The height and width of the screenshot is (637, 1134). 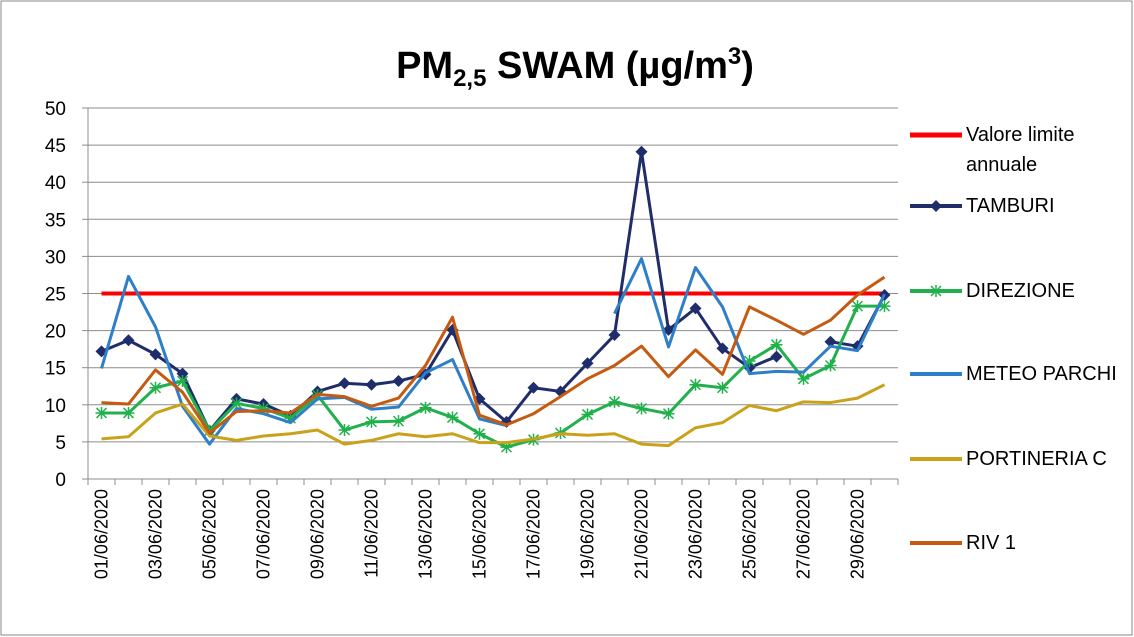 I want to click on title-part: PM, so click(x=424, y=66).